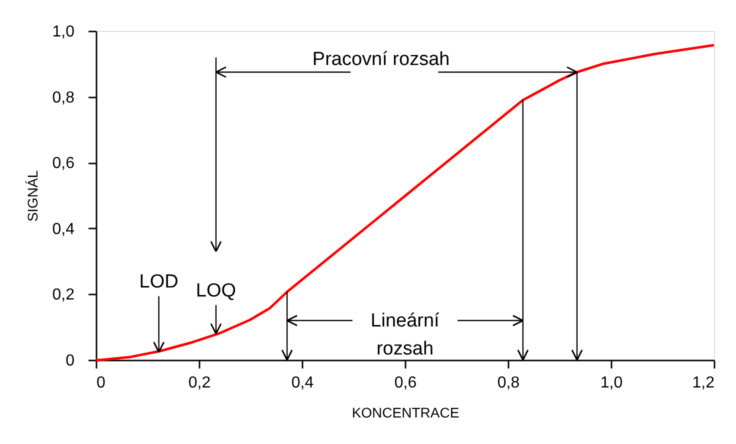  Describe the element at coordinates (158, 281) in the screenshot. I see `annotation: LOD` at that location.